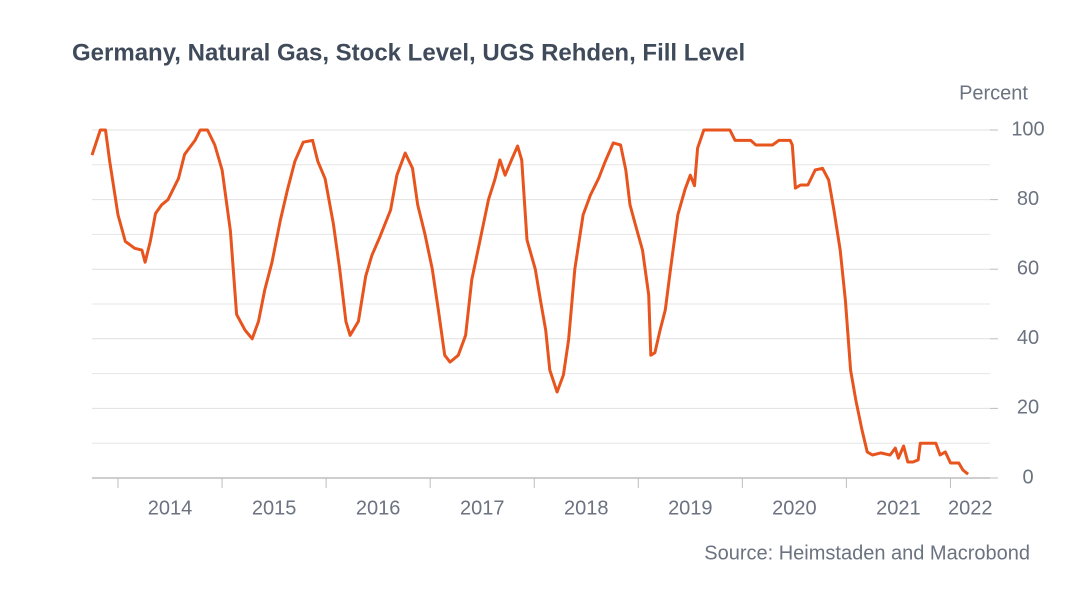 The height and width of the screenshot is (609, 1080). I want to click on x-tick-label: 2016, so click(378, 508).